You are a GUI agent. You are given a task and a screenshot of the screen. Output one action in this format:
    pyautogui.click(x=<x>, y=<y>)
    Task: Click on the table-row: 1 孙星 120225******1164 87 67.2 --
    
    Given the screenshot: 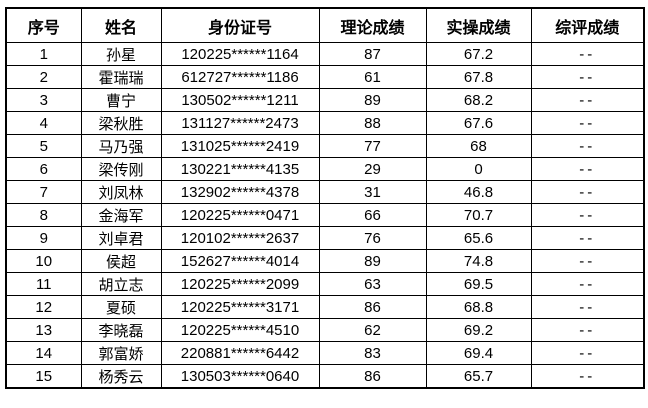 What is the action you would take?
    pyautogui.click(x=325, y=54)
    